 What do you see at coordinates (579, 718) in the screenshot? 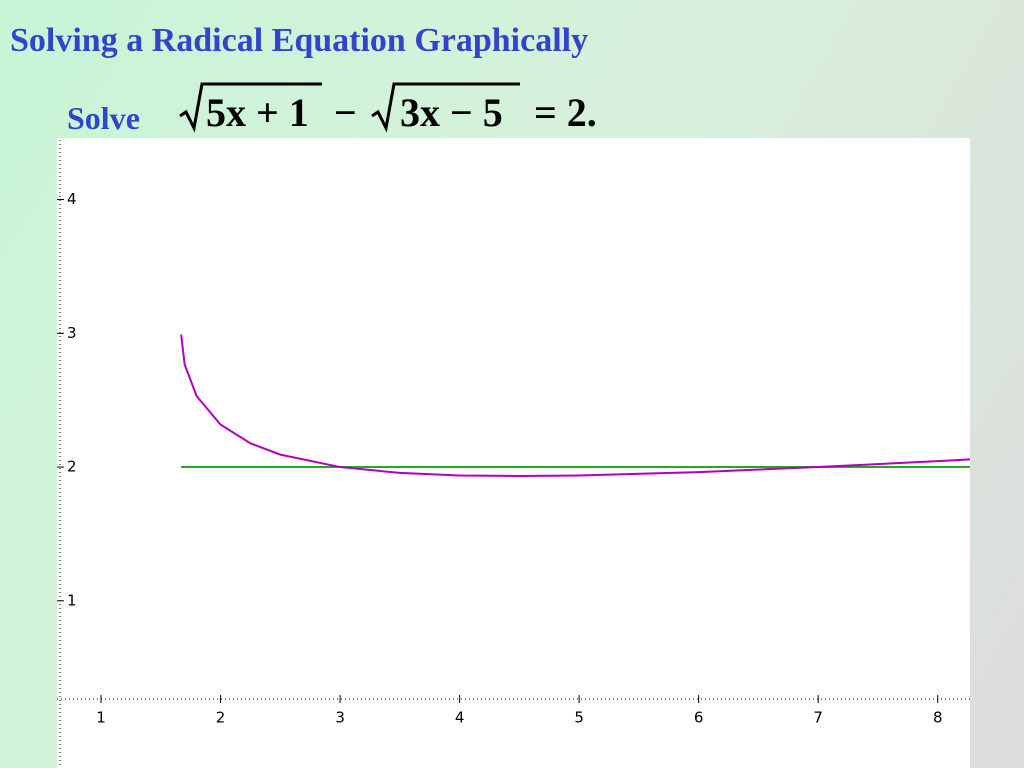
I see `x-tick-label: 5` at bounding box center [579, 718].